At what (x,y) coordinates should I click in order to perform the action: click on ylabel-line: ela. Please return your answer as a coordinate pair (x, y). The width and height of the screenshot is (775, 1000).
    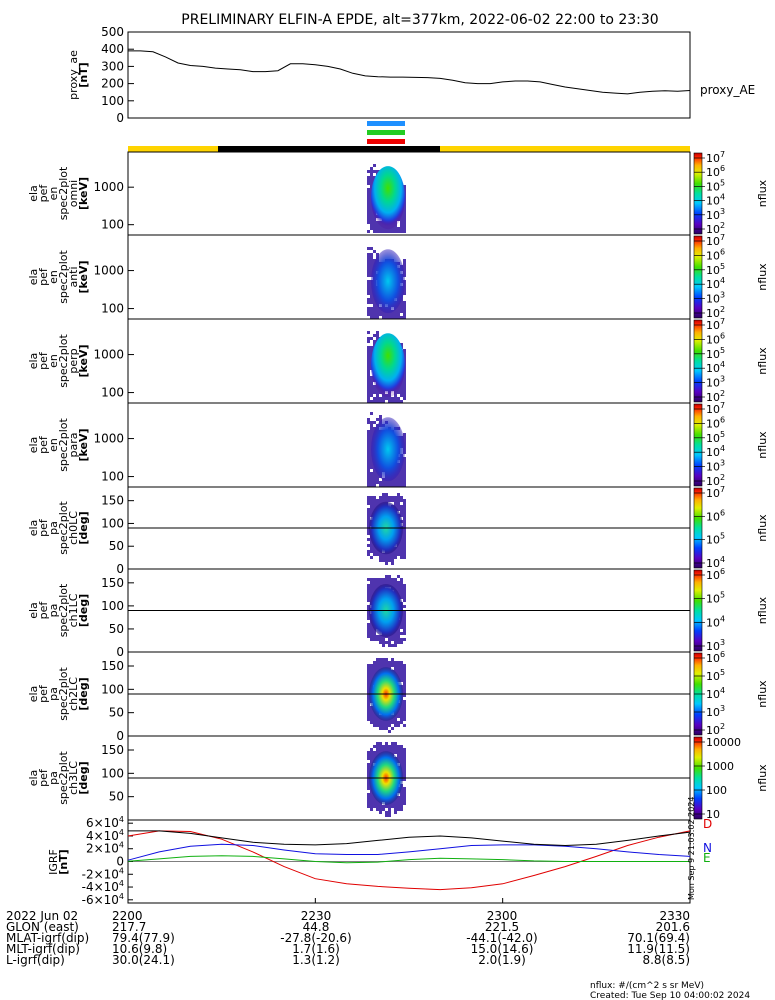
    Looking at the image, I should click on (33, 528).